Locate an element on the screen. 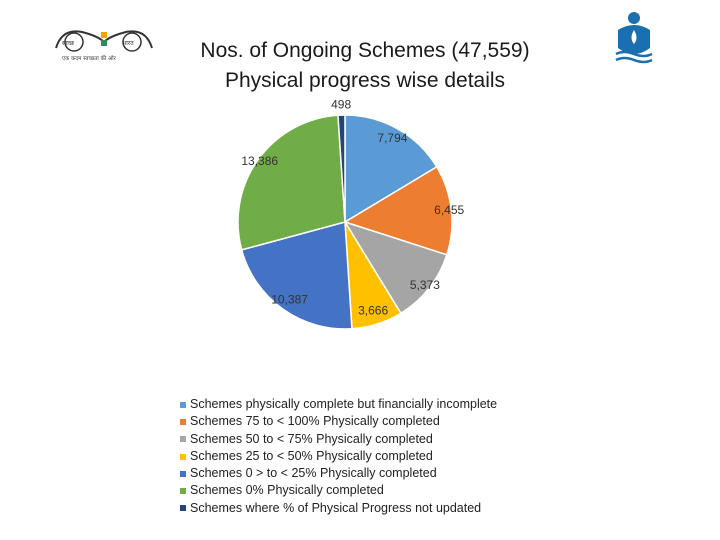 The height and width of the screenshot is (540, 720). jal-emblem-logo is located at coordinates (634, 38).